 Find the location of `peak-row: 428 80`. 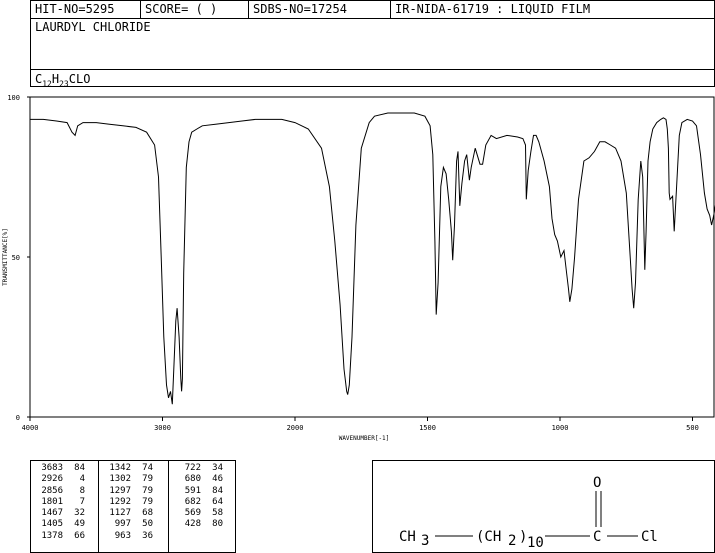

peak-row: 428 80 is located at coordinates (202, 524).